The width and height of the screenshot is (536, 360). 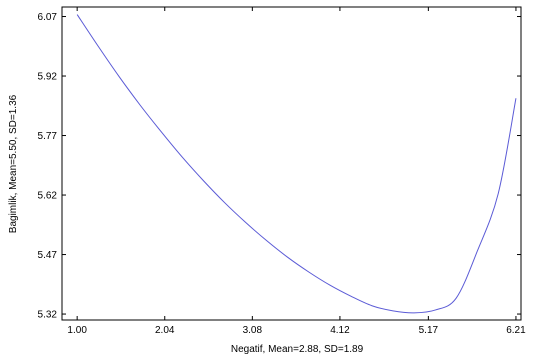 I want to click on y-tick-label: 5.62, so click(x=48, y=196).